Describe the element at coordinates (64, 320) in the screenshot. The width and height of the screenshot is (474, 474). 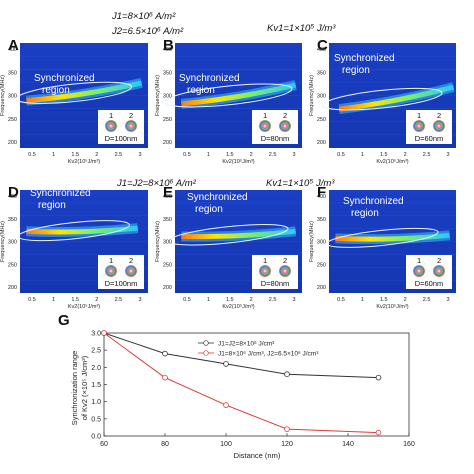
I see `panel-label-g: G` at that location.